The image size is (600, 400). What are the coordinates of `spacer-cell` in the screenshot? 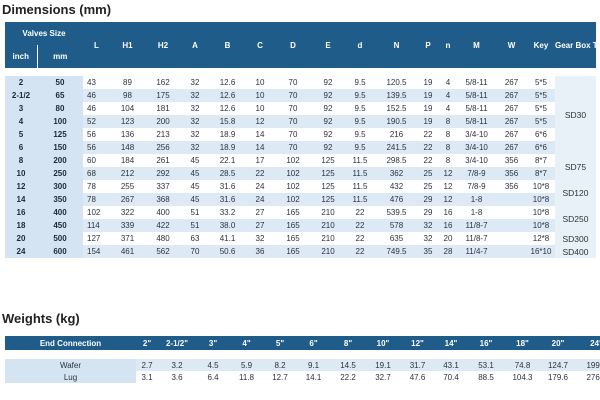 It's located at (302, 354).